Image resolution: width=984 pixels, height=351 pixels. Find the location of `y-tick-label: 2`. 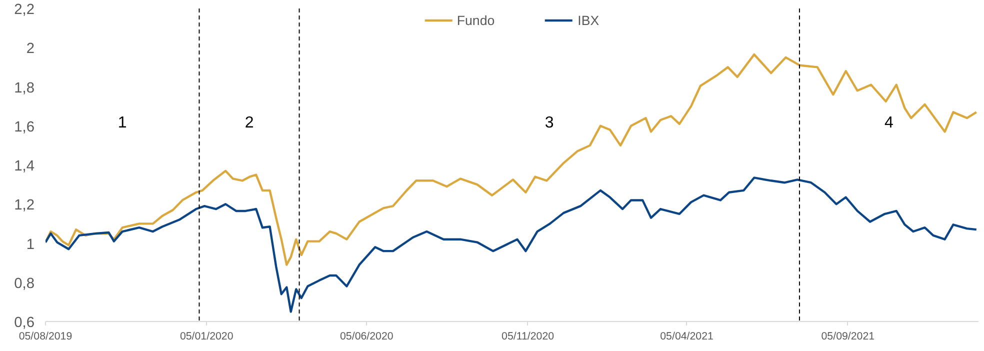

y-tick-label: 2 is located at coordinates (30, 49).